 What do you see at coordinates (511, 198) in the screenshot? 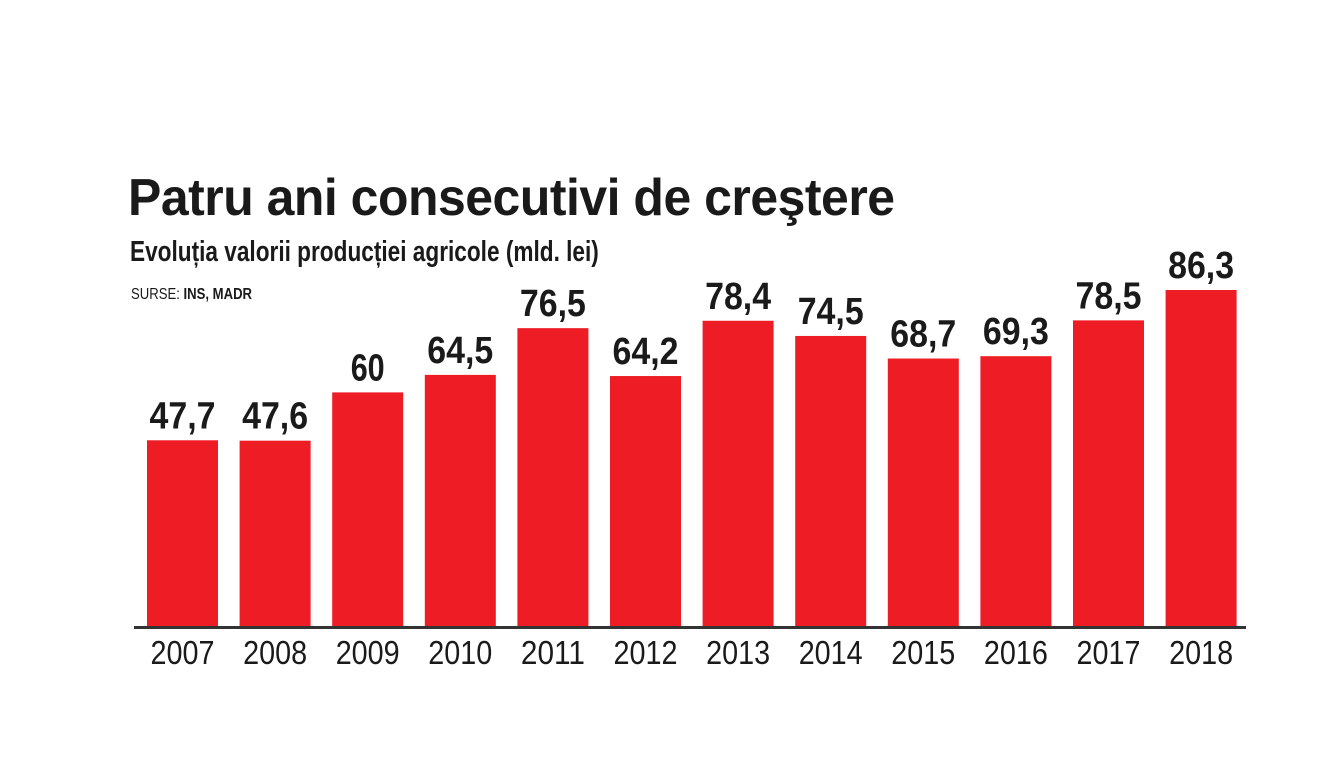
I see `chart-title: Patru ani consecutivi de creştere` at bounding box center [511, 198].